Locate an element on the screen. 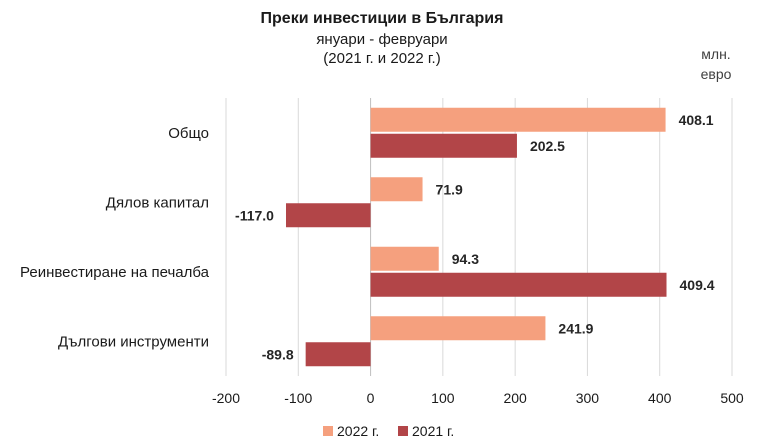 The width and height of the screenshot is (761, 447). x-tick-label: 200 is located at coordinates (515, 398).